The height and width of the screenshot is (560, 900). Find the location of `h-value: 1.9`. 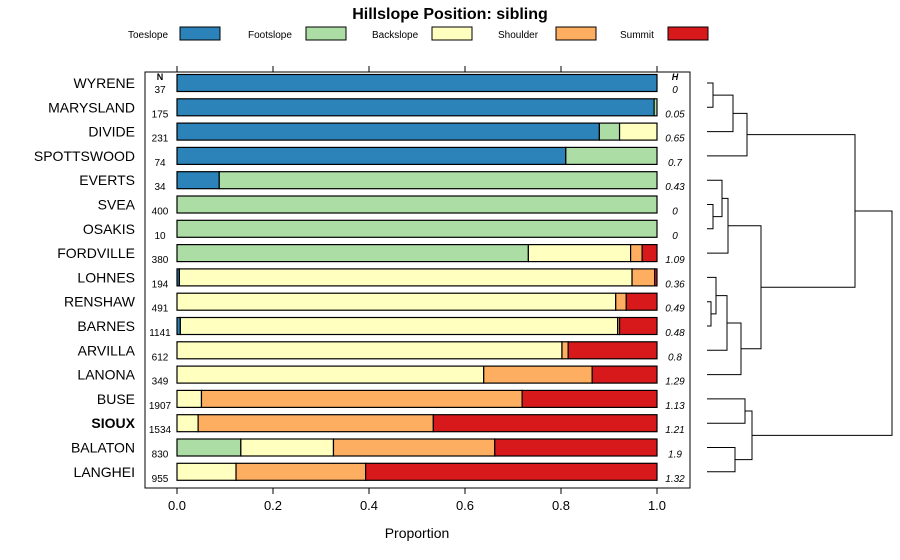

h-value: 1.9 is located at coordinates (675, 455).